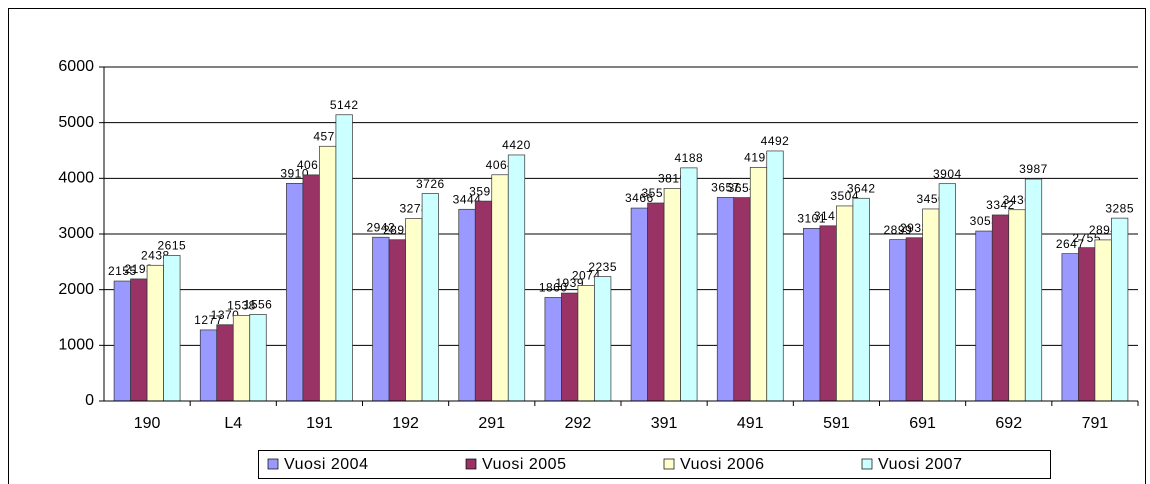 The height and width of the screenshot is (484, 1150). I want to click on data-label: 3642, so click(861, 188).